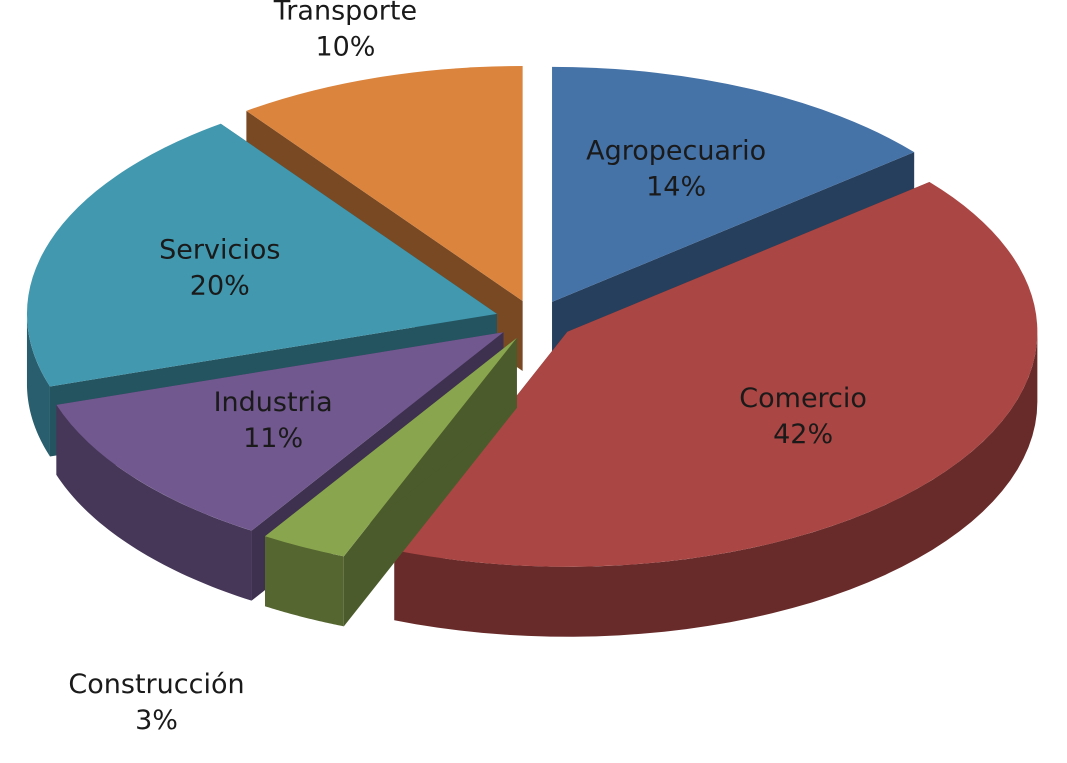  What do you see at coordinates (220, 285) in the screenshot?
I see `data-label-value: 20%` at bounding box center [220, 285].